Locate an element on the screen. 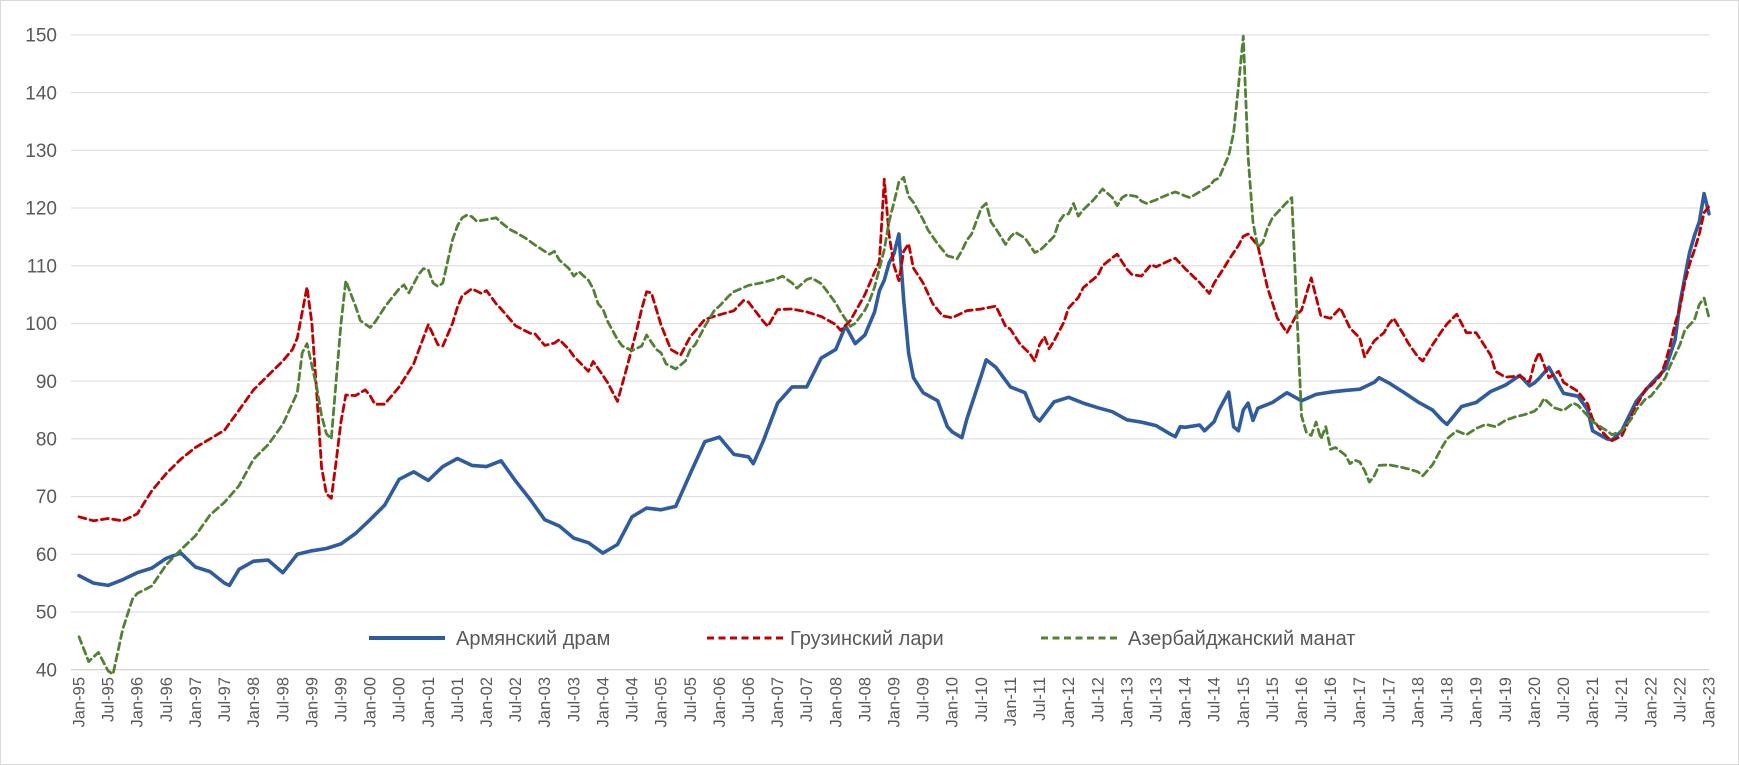  x-axis-label-Jul-99: Jul-99 is located at coordinates (341, 699).